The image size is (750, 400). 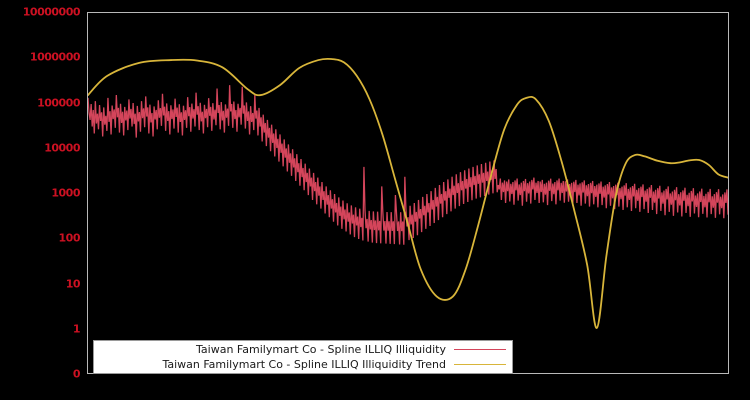 What do you see at coordinates (480, 364) in the screenshot?
I see `legend-swatch-trend` at bounding box center [480, 364].